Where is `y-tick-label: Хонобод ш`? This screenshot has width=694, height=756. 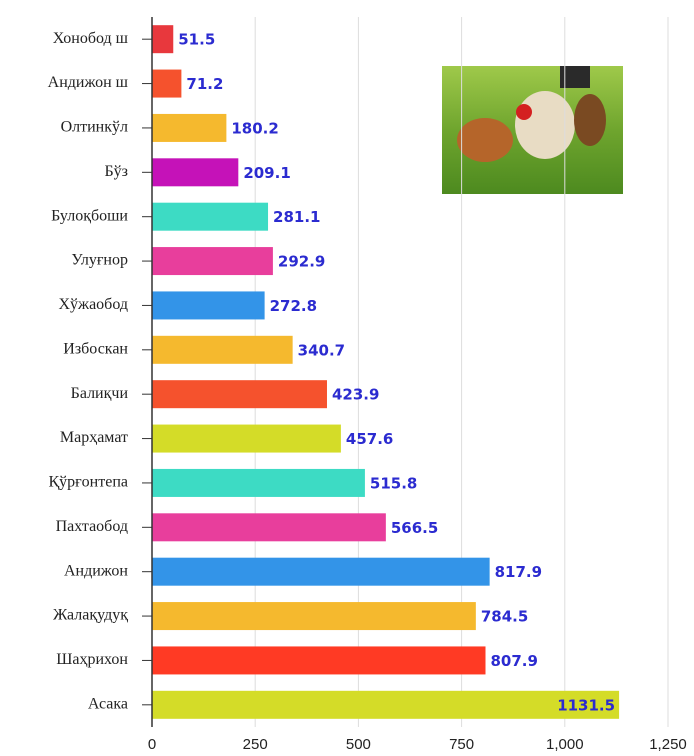 y-tick-label: Хонобод ш is located at coordinates (91, 38).